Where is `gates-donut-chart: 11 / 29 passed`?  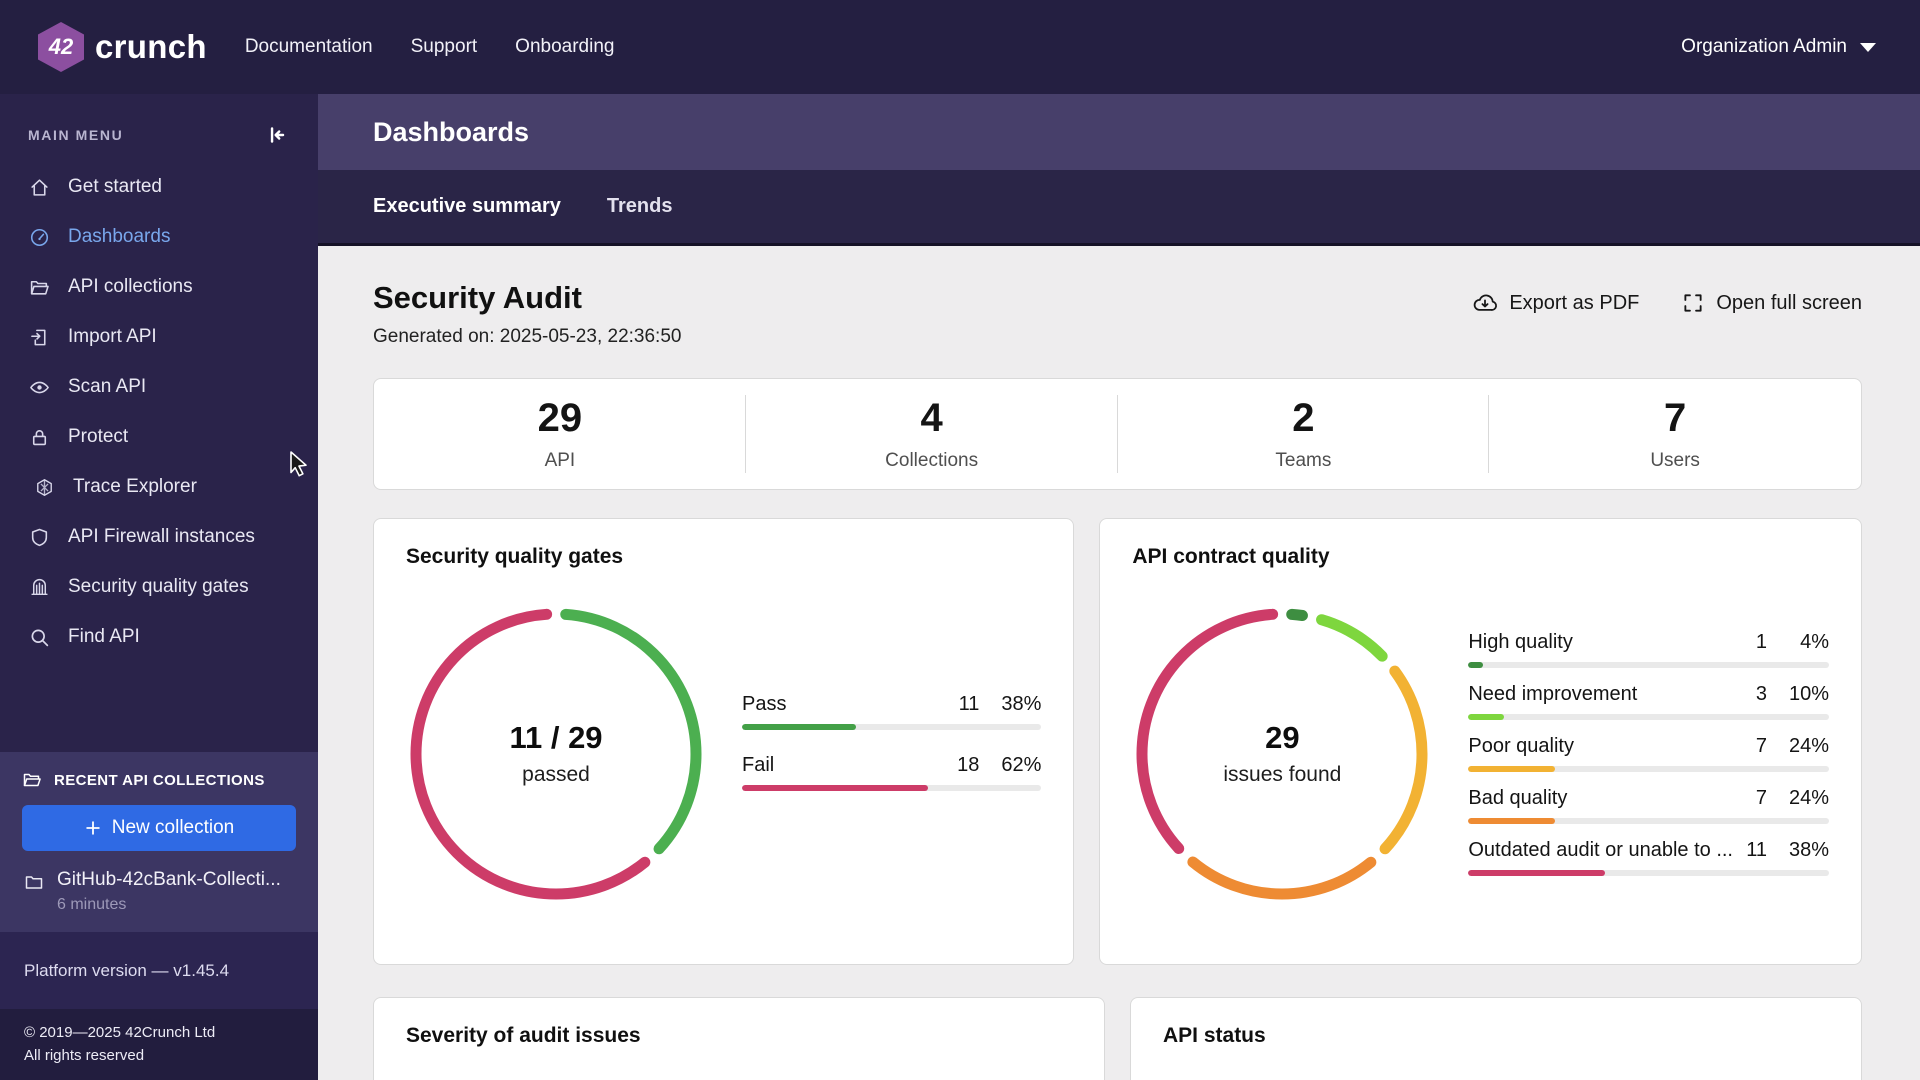 gates-donut-chart: 11 / 29 passed is located at coordinates (556, 754).